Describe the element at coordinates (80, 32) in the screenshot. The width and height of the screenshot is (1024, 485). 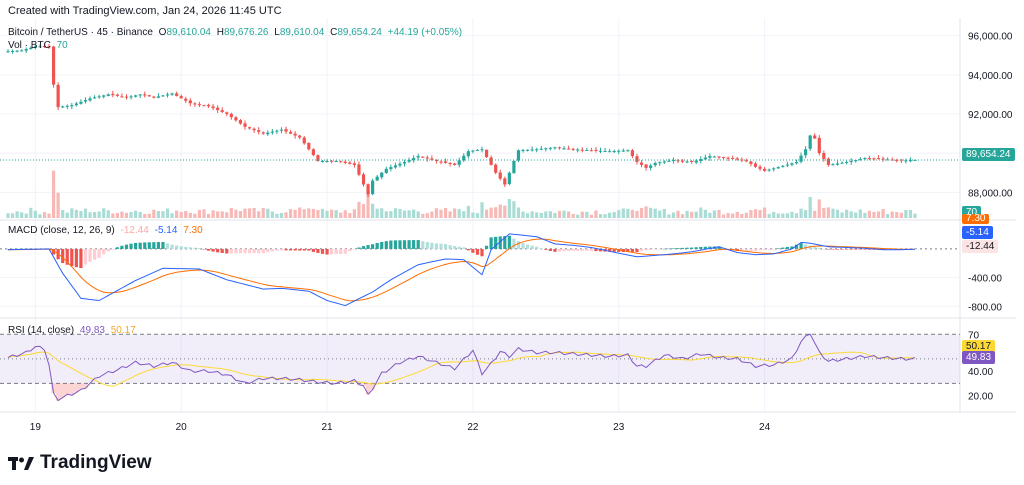
I see `symbol-label: Bitcoin / TetherUS · 45 · Binance` at that location.